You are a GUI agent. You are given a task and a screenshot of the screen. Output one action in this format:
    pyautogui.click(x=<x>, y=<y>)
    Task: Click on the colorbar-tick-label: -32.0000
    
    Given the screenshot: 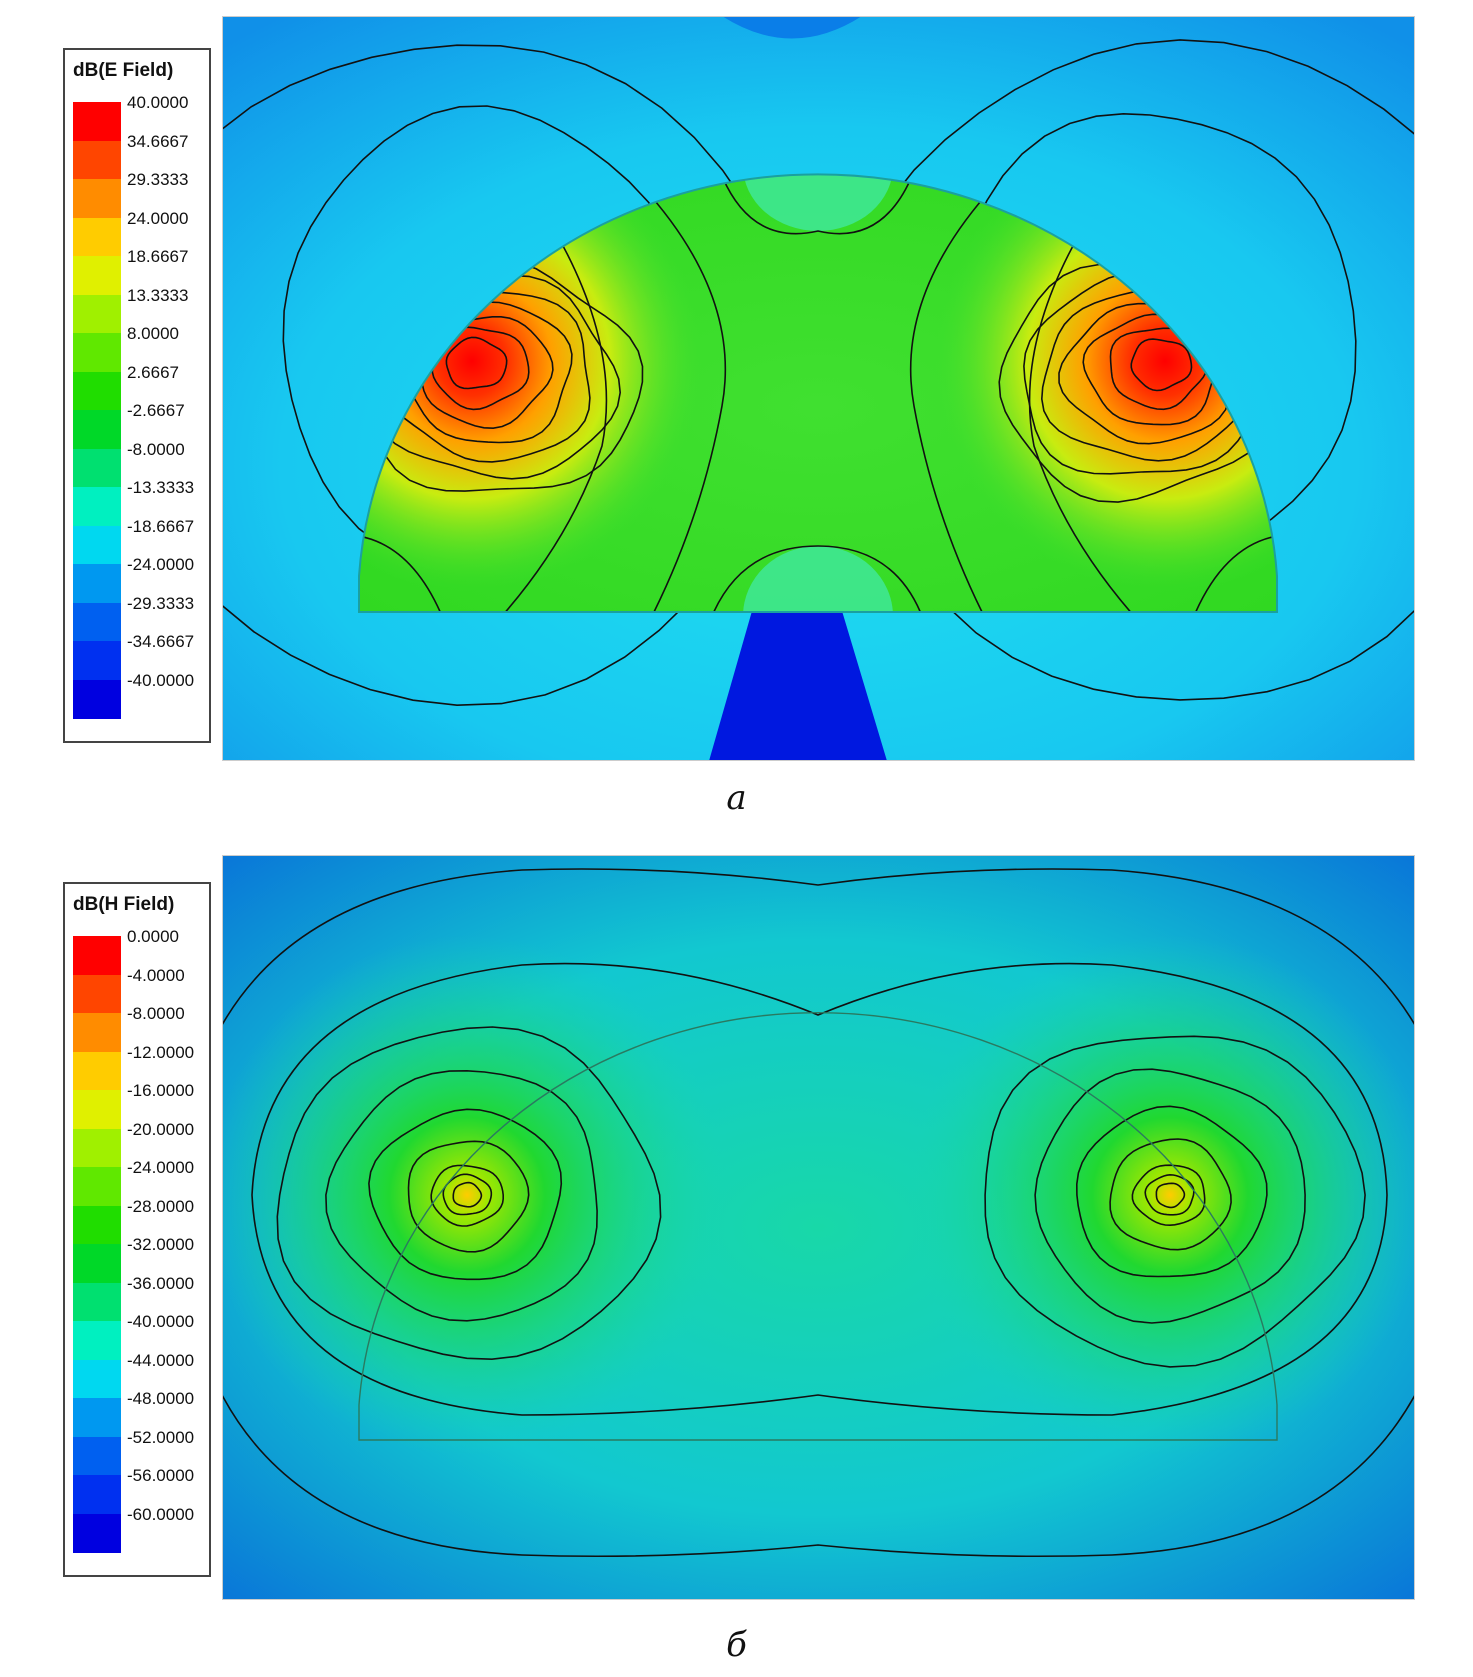 What is the action you would take?
    pyautogui.click(x=161, y=1244)
    